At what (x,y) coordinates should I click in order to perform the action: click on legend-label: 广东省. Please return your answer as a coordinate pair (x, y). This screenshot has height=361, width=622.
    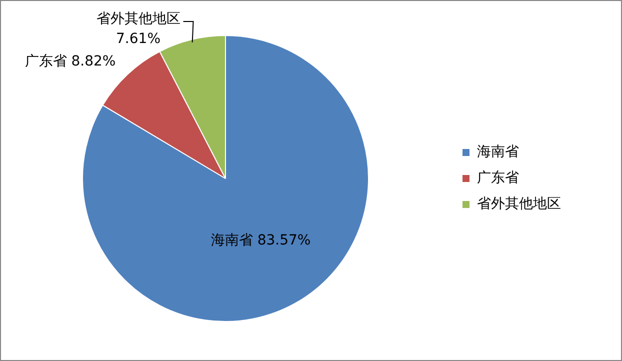
    Looking at the image, I should click on (498, 178).